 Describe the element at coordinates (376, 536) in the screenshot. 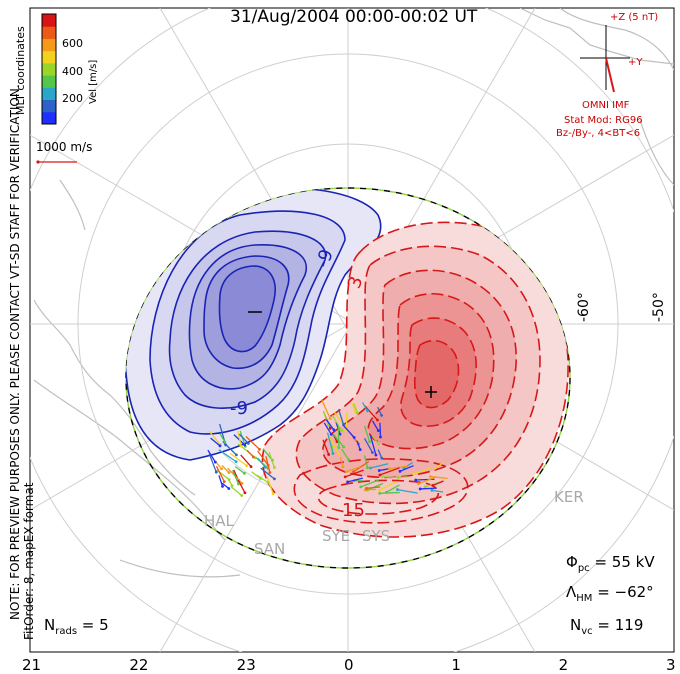

I see `station-label: SYS` at that location.